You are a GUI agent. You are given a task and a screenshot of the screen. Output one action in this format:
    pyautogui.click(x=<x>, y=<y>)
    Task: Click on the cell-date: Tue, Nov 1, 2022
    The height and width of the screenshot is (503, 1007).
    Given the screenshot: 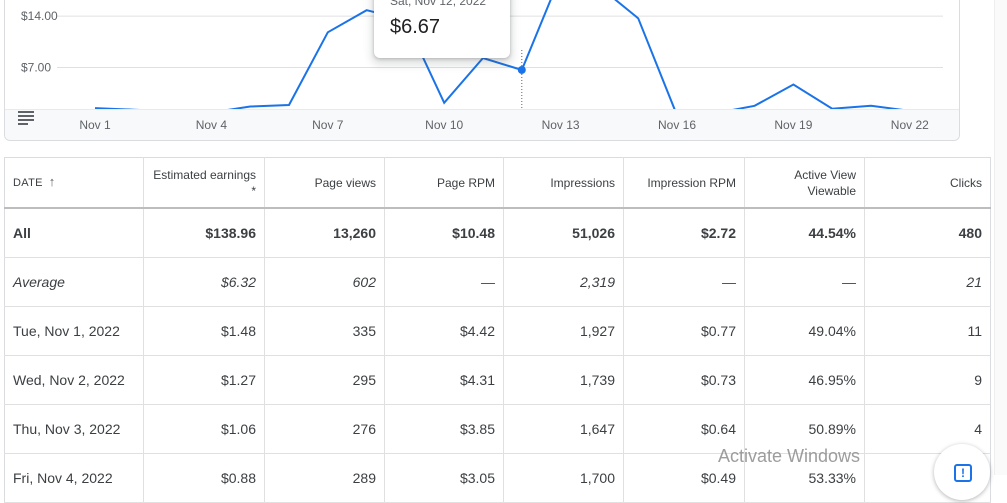 What is the action you would take?
    pyautogui.click(x=74, y=331)
    